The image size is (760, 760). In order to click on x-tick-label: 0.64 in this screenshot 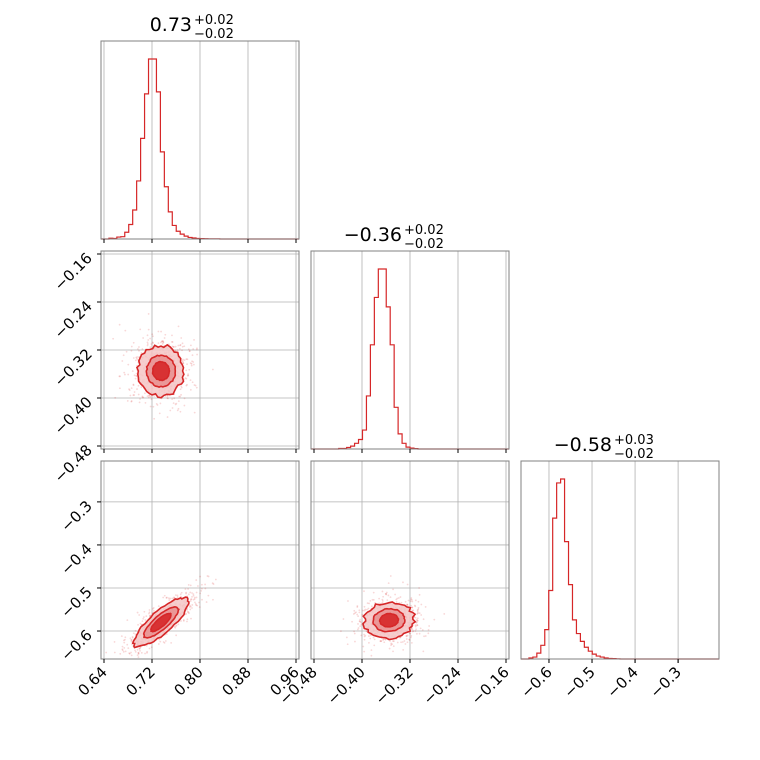, I will do `click(92, 681)`.